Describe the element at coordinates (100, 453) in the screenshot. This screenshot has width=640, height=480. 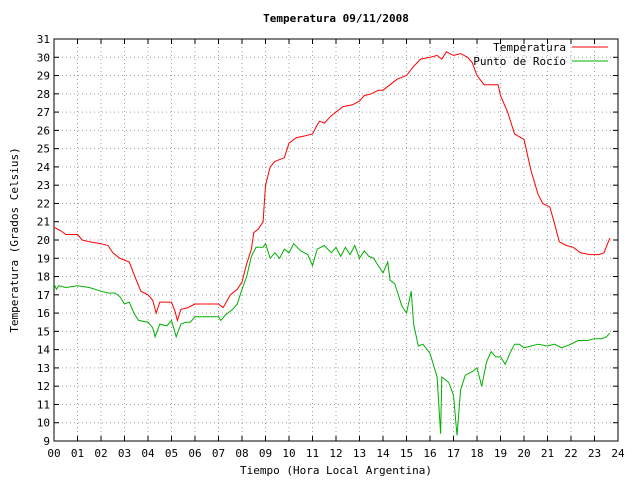
I see `x-tick-label: 02` at that location.